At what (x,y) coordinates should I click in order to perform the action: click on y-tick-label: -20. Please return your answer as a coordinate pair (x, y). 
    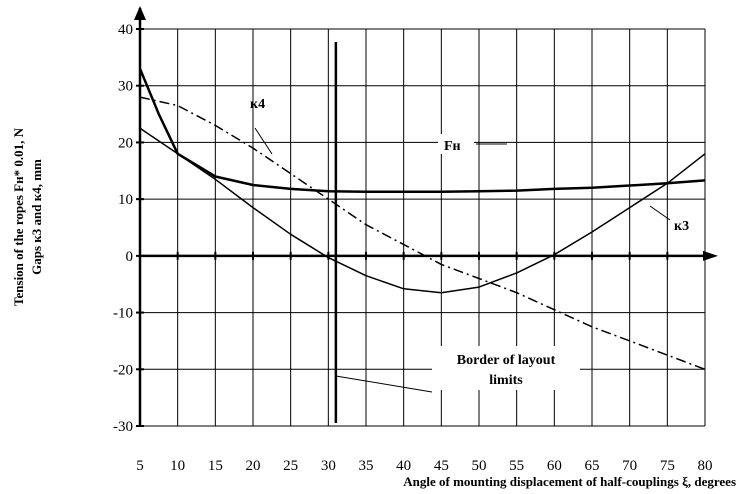
    Looking at the image, I should click on (123, 370).